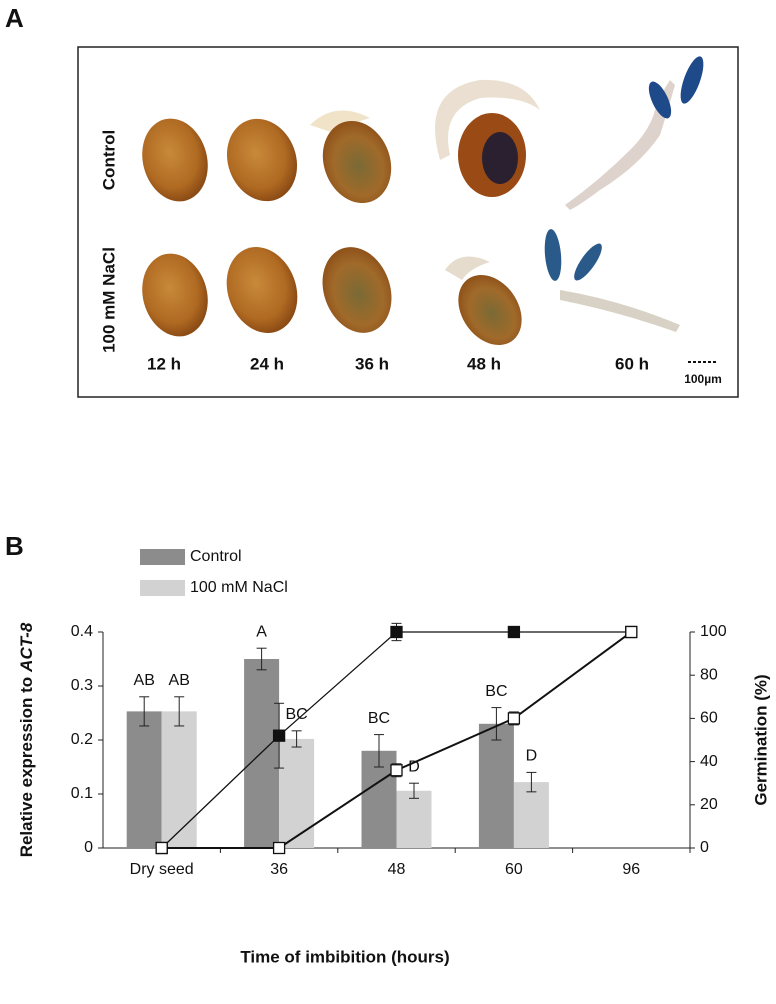 Image resolution: width=776 pixels, height=1004 pixels. I want to click on x-tick-label: 60, so click(514, 869).